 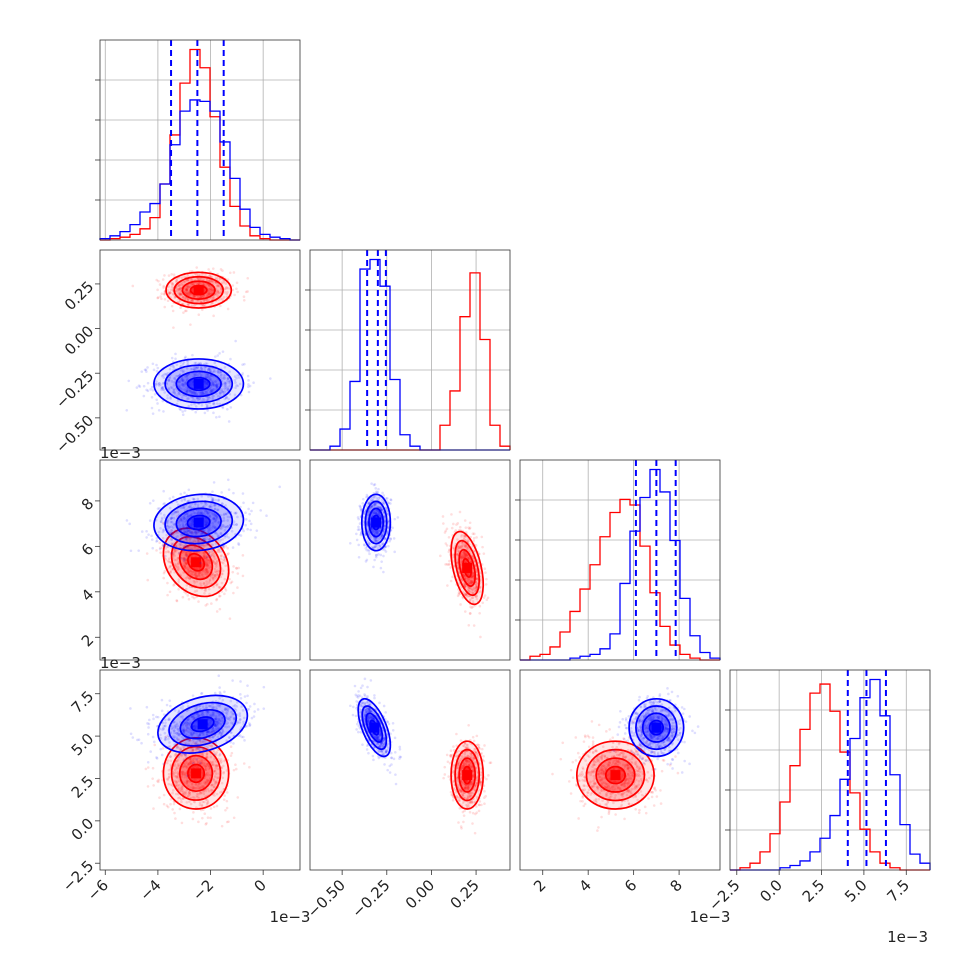 What do you see at coordinates (203, 890) in the screenshot?
I see `x-tick-label-0-2: −2` at bounding box center [203, 890].